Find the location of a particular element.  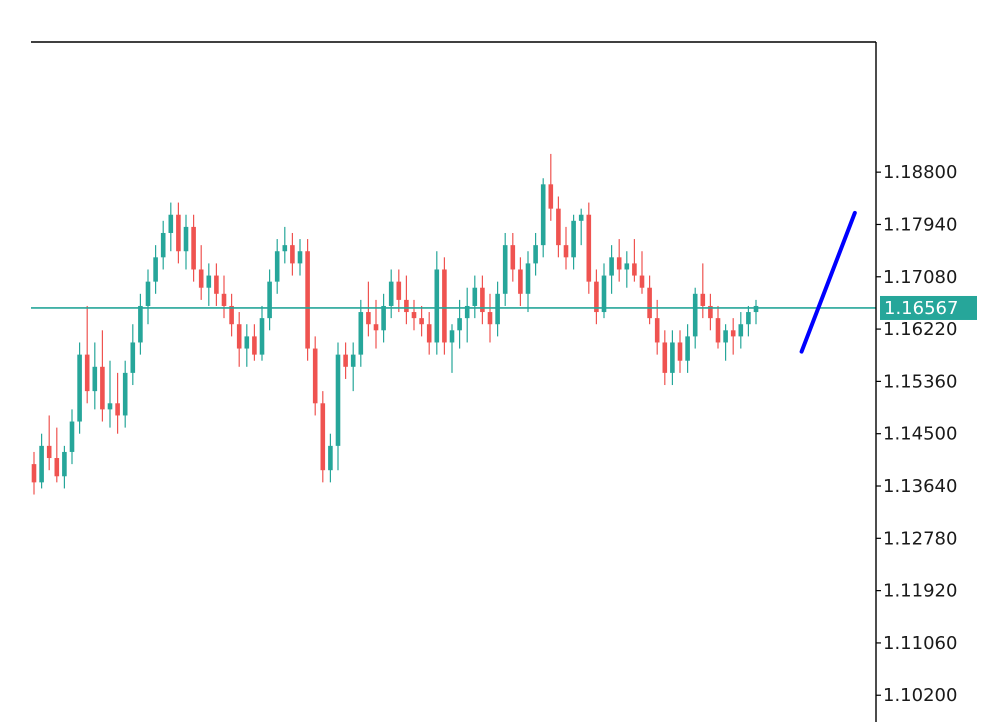

y-tick-label: 1.10200 is located at coordinates (920, 695).